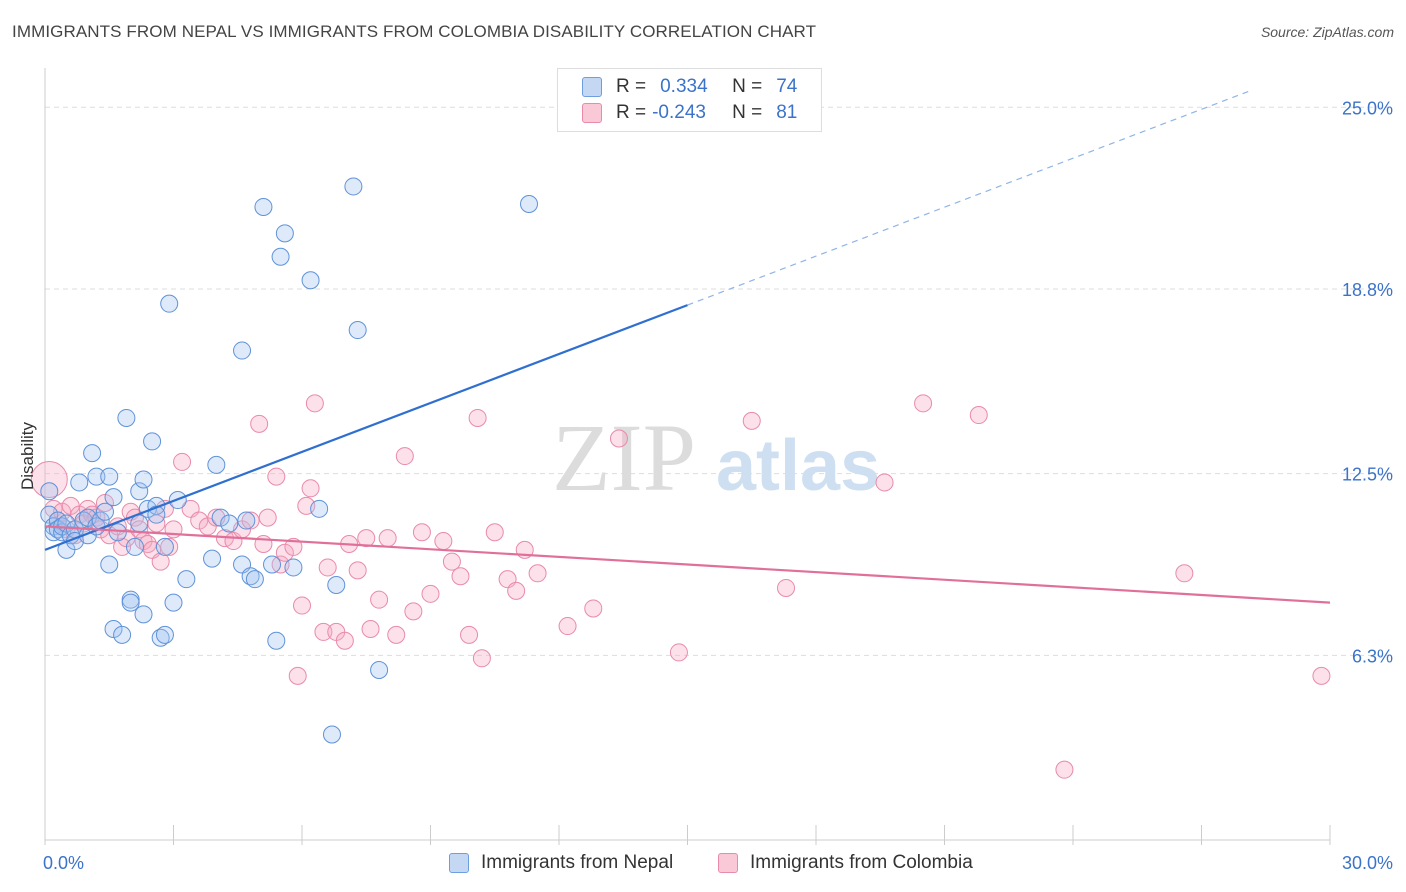 Image resolution: width=1406 pixels, height=892 pixels. I want to click on legend-item-colombia: Immigrants from Colombia, so click(845, 863).